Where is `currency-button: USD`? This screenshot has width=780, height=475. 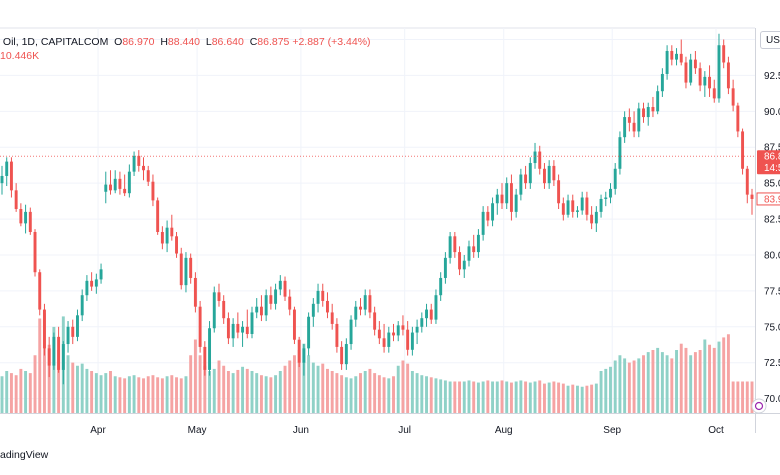 currency-button: USD is located at coordinates (770, 40).